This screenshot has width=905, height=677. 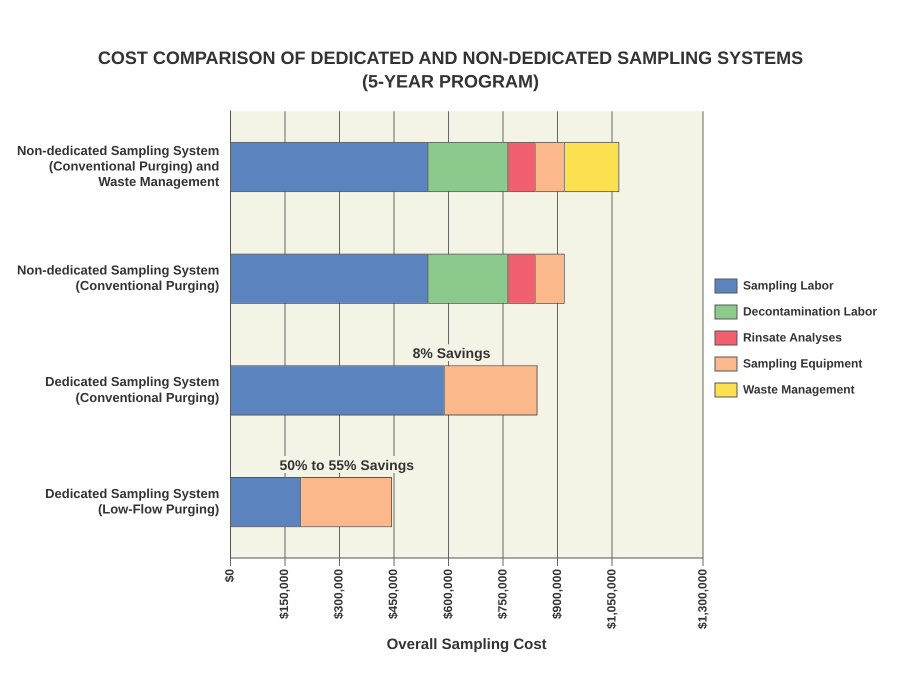 I want to click on x-tick-label: $600,000, so click(x=447, y=594).